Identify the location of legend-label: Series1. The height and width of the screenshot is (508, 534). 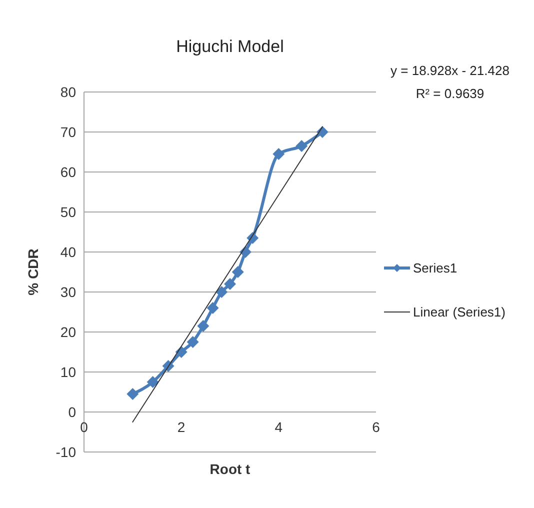
(435, 268).